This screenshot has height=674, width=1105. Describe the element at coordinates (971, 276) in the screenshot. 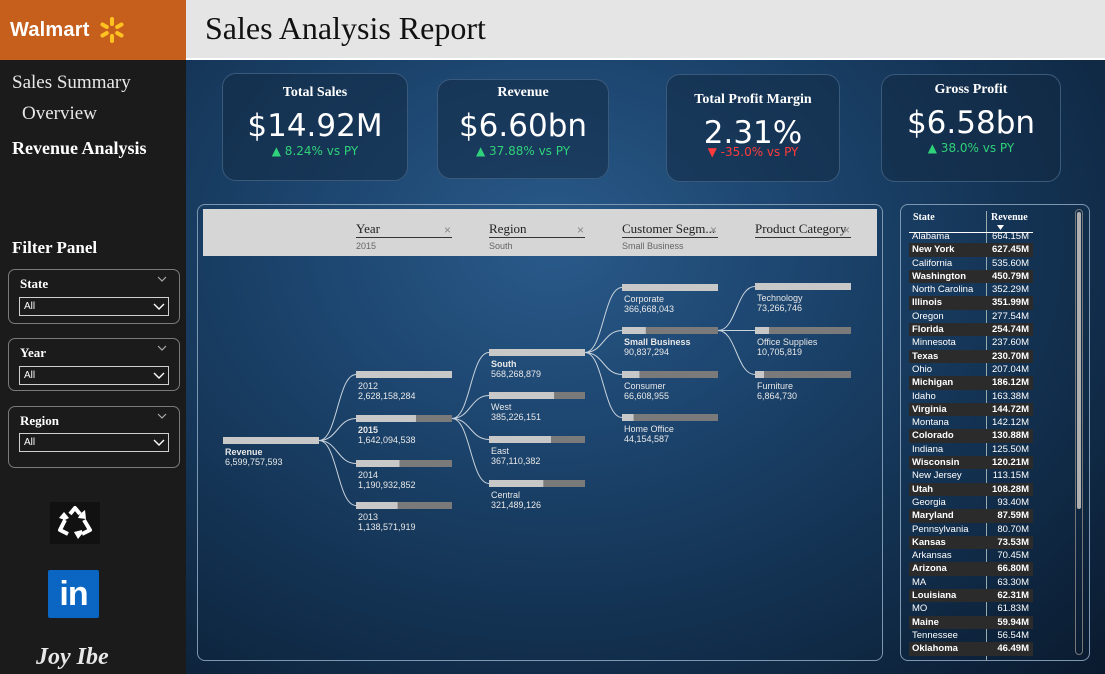

I see `table-row: Washington 450.79M` at that location.